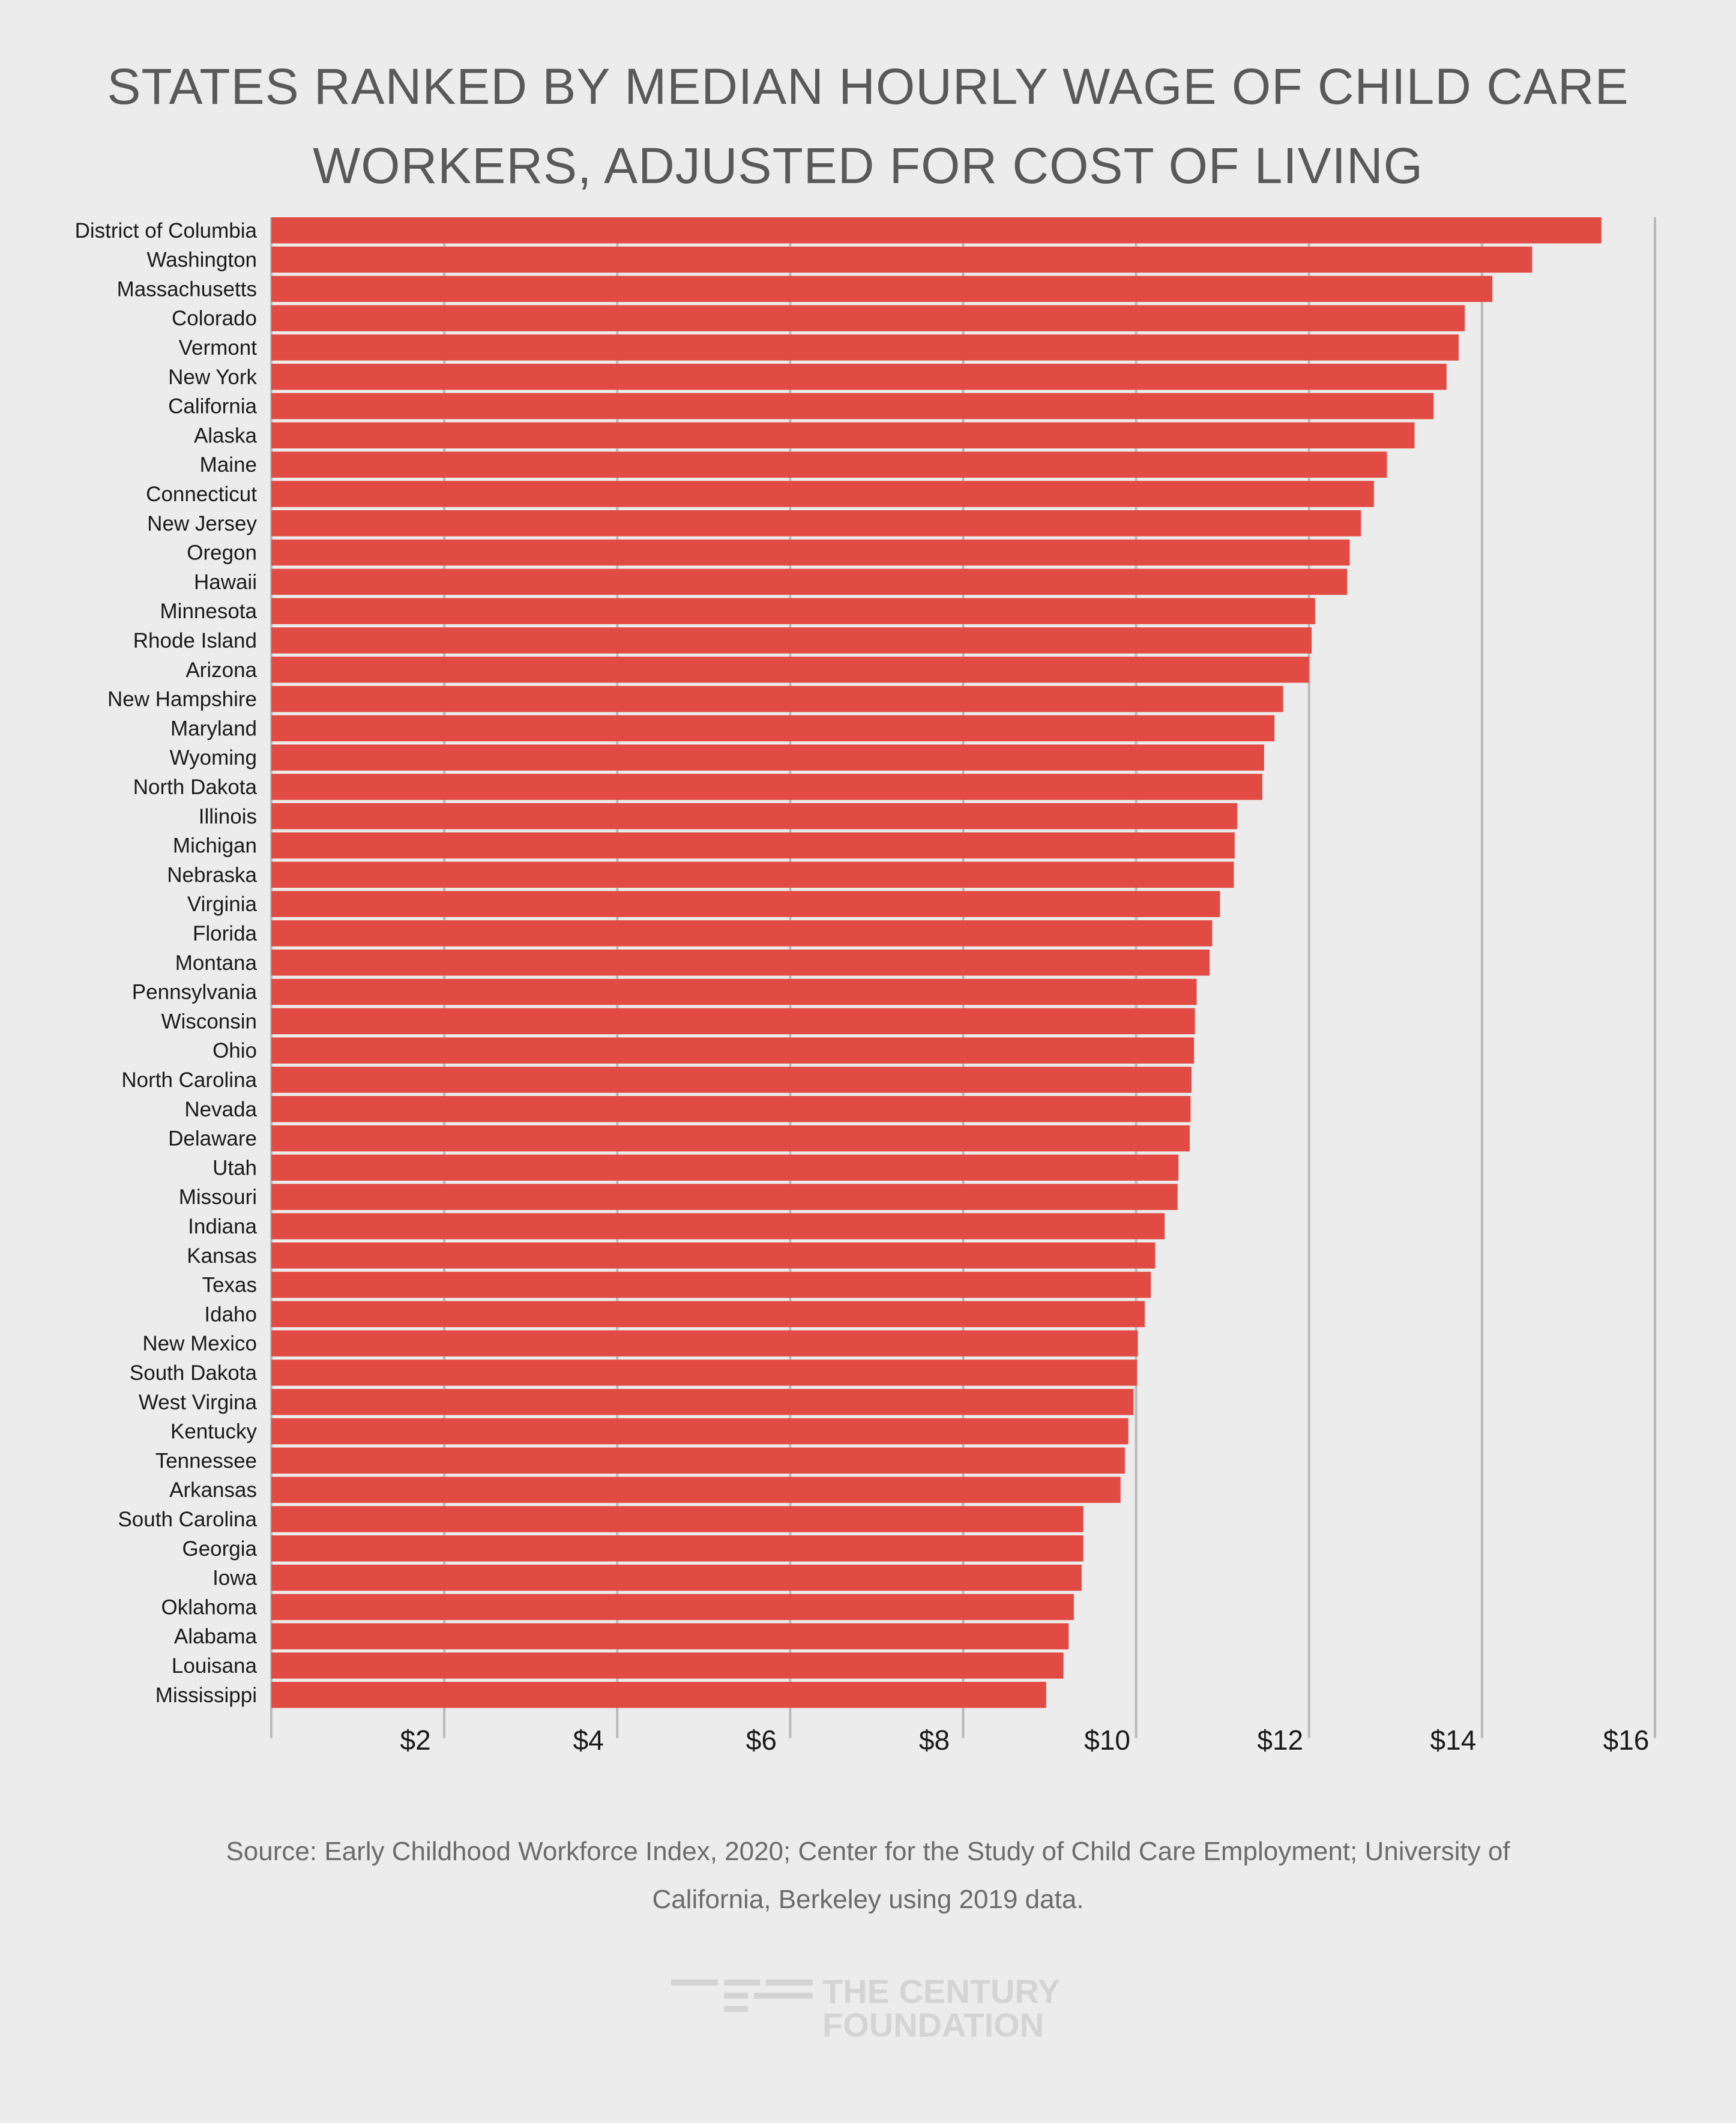 This screenshot has height=2123, width=1736. Describe the element at coordinates (166, 230) in the screenshot. I see `category-label: District of Columbia` at that location.